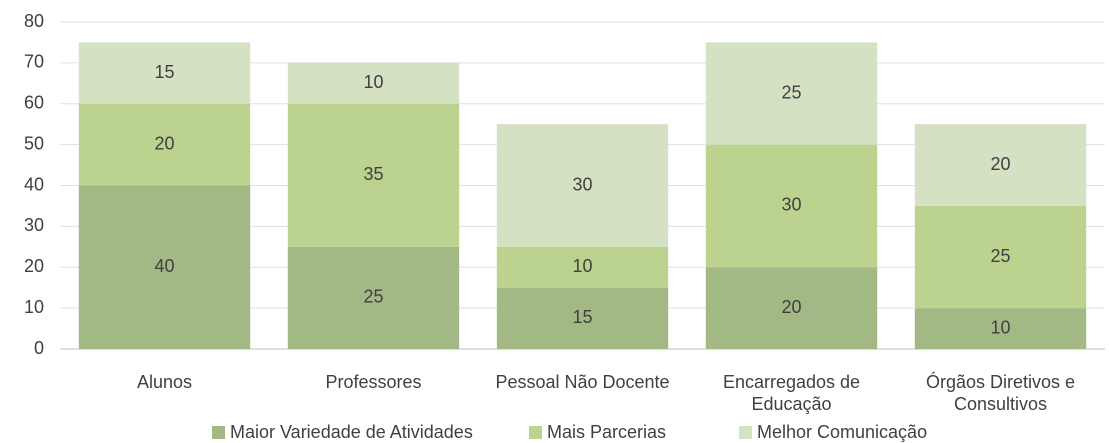 The width and height of the screenshot is (1109, 443). What do you see at coordinates (791, 393) in the screenshot?
I see `x-tick-label: Encarregados de Educação` at bounding box center [791, 393].